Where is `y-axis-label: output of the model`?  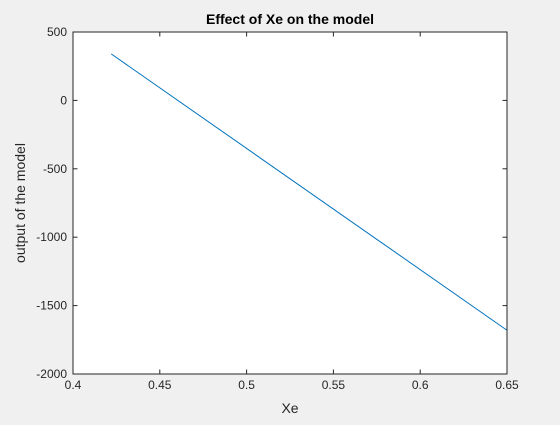 y-axis-label: output of the model is located at coordinates (20, 203).